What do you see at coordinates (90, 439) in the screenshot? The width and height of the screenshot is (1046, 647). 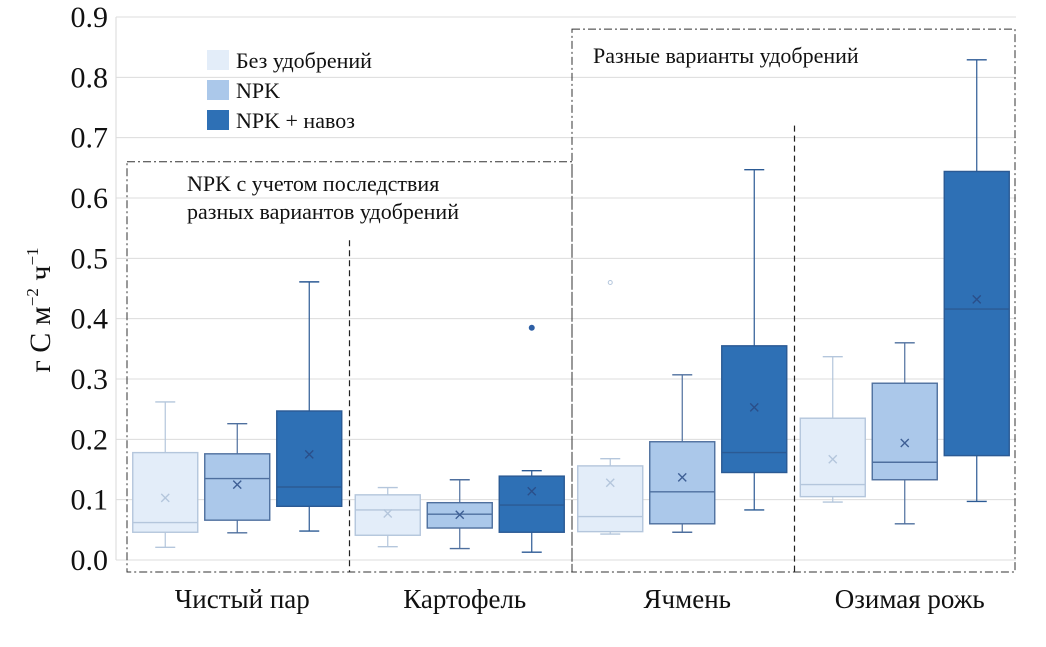 I see `y-tick-label: 0.2` at bounding box center [90, 439].